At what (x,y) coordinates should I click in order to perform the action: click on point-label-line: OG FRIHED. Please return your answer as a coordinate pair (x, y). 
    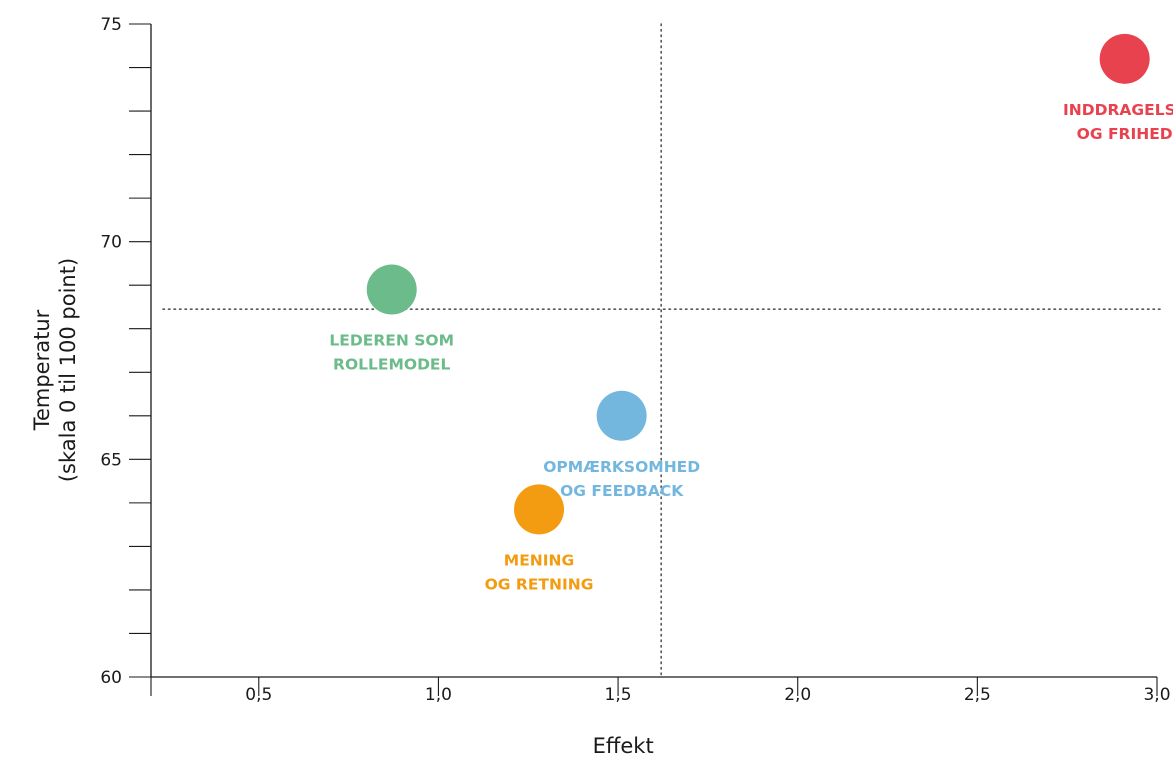
    Looking at the image, I should click on (1125, 134).